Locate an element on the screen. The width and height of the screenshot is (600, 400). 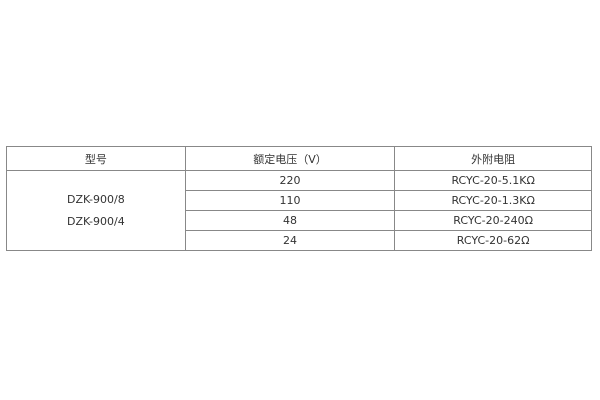
header-model: 型号 is located at coordinates (96, 158).